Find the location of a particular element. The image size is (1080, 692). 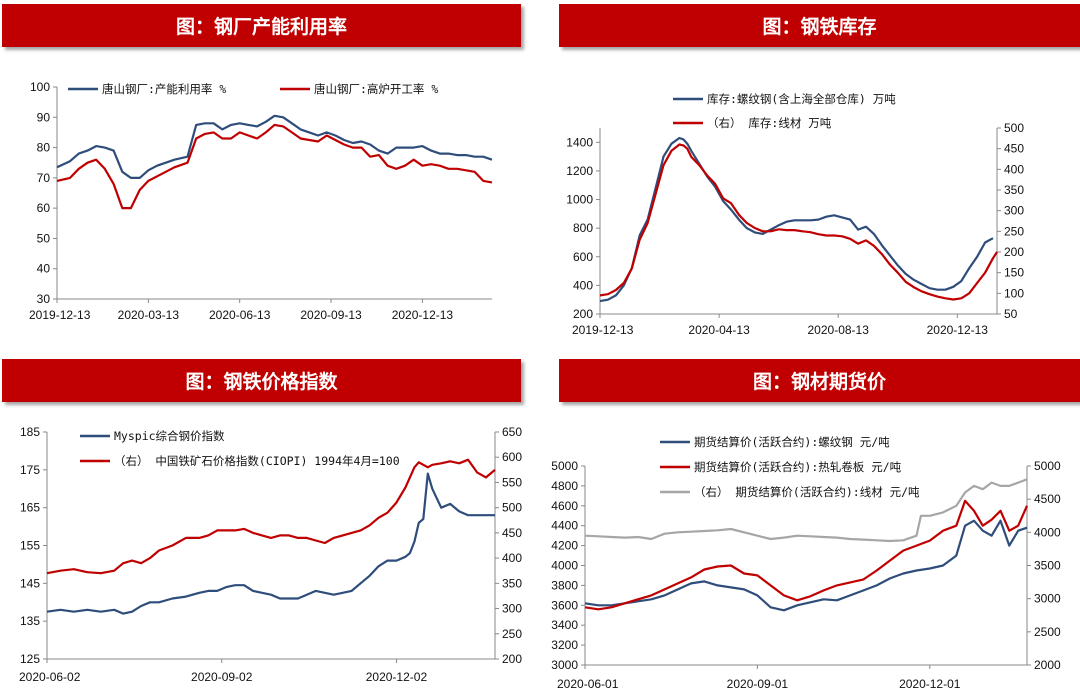

y-tick-label: 200 is located at coordinates (583, 314).